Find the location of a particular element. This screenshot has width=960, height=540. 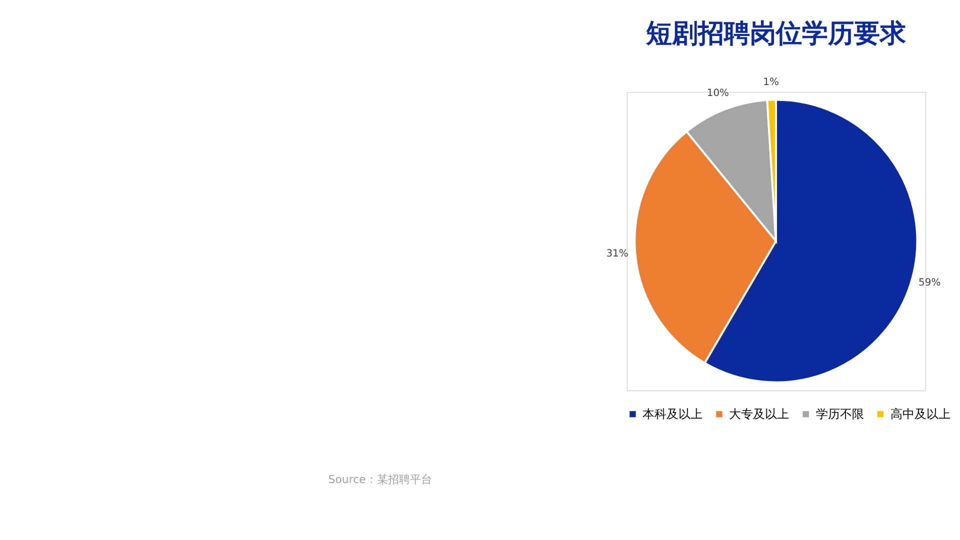

legend-label: 大专及以上 is located at coordinates (759, 414).